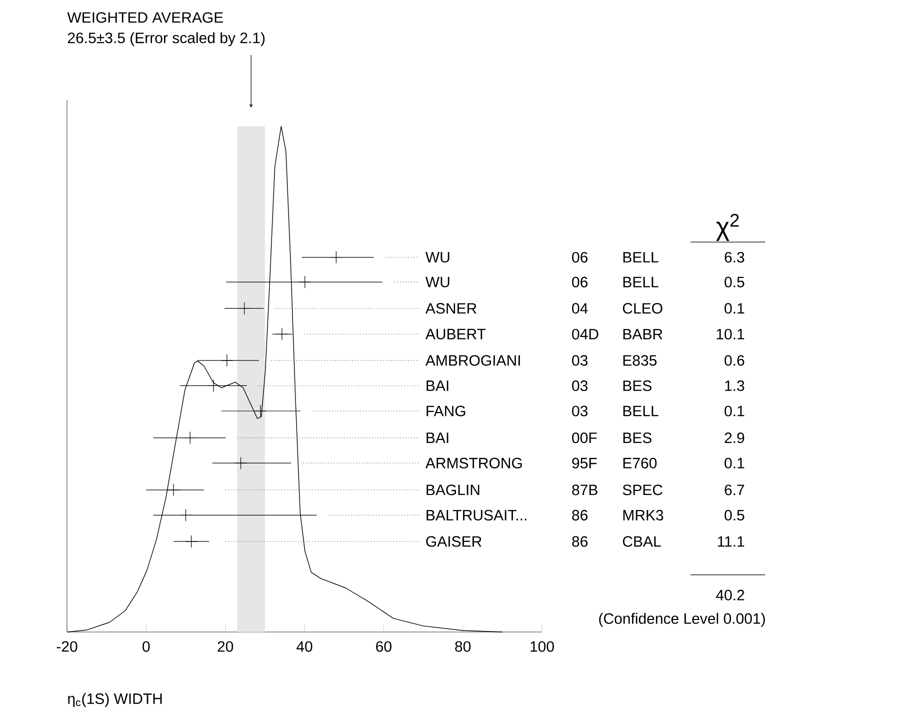 This screenshot has height=726, width=910. What do you see at coordinates (473, 463) in the screenshot?
I see `annotation: ARMSTRONG` at bounding box center [473, 463].